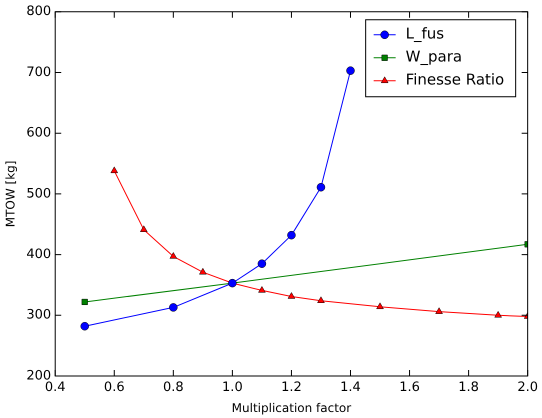 This screenshot has width=542, height=418. I want to click on y-axis-title: MTOW [kg], so click(10, 194).